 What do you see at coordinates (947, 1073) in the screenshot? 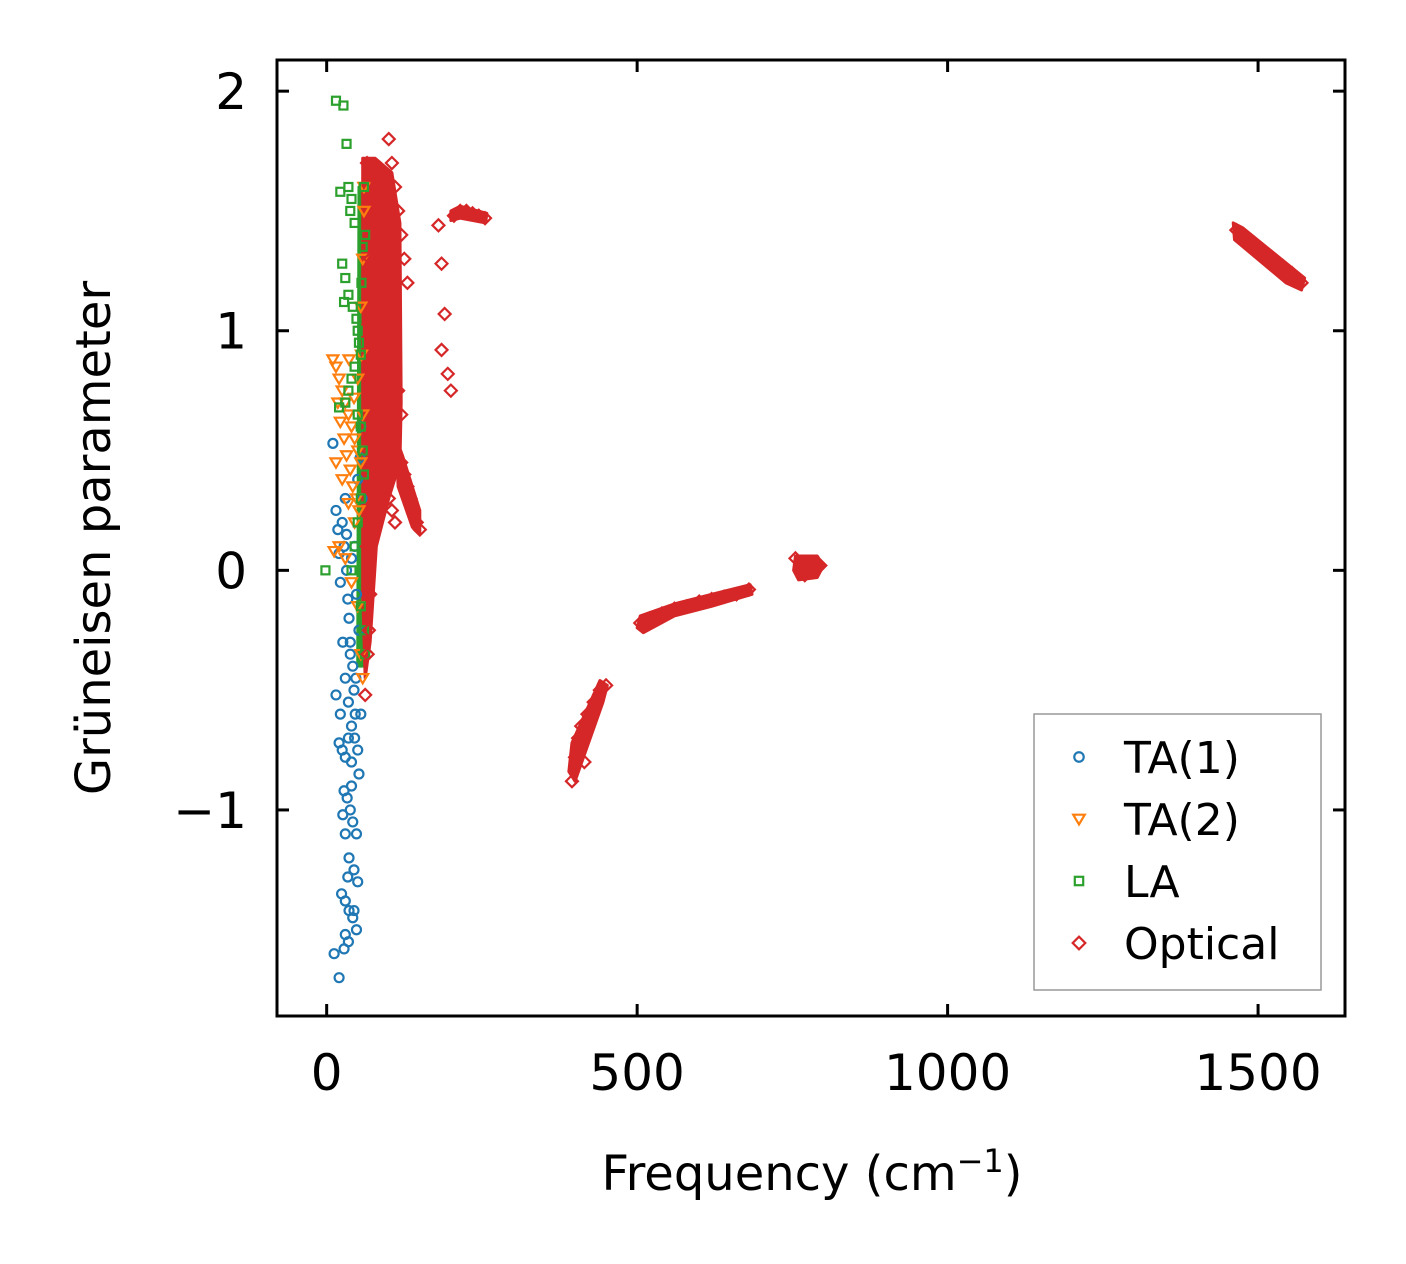
I see `x-tick-label: 1000` at bounding box center [947, 1073].